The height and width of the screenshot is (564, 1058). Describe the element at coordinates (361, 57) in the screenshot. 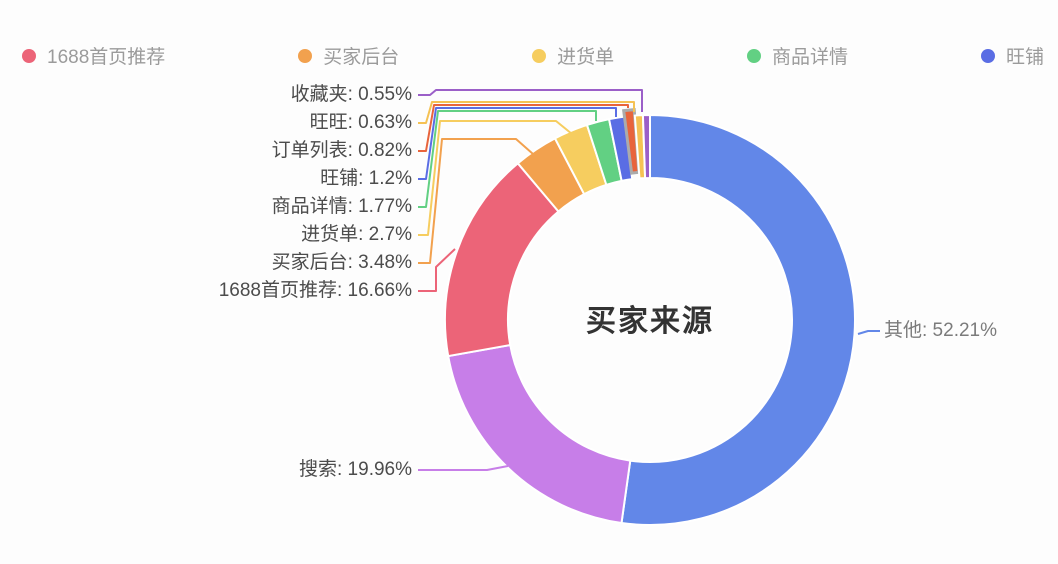

I see `legend-label: 买家后台` at that location.